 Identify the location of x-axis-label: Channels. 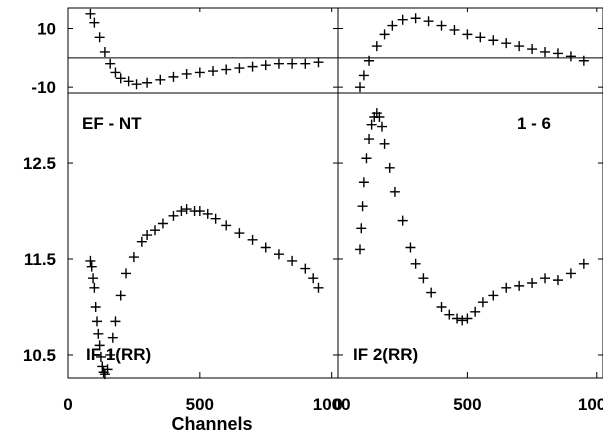
(211, 424).